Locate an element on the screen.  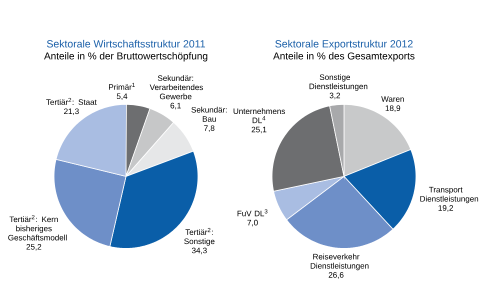
chart-title: Sektorale Wirtschaftsstruktur 2011 is located at coordinates (126, 44).